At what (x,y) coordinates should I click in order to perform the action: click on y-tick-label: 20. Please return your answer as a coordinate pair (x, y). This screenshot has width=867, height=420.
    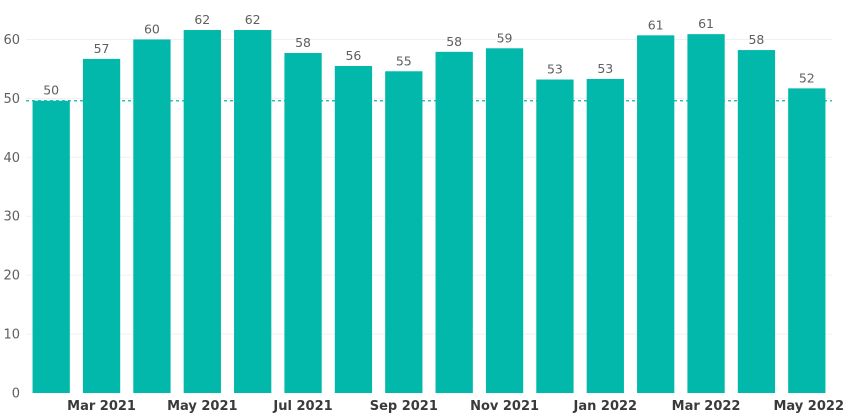
    Looking at the image, I should click on (11, 276).